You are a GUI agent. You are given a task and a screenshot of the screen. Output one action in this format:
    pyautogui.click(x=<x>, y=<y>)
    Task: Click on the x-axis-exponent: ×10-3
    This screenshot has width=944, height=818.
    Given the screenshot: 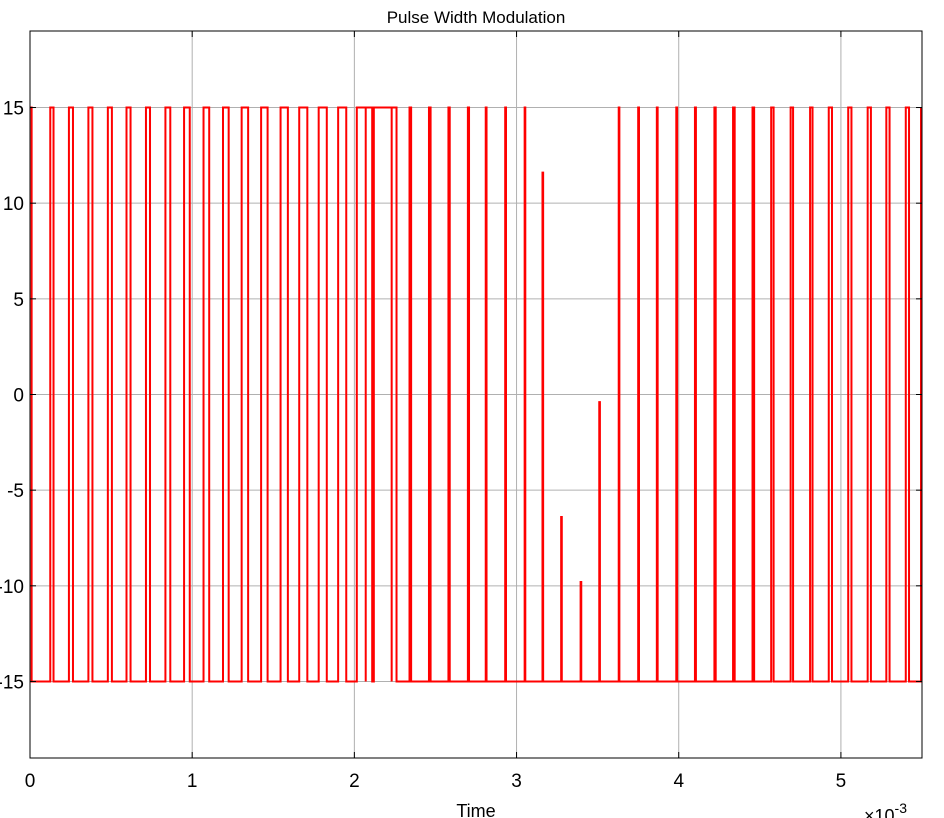 What is the action you would take?
    pyautogui.click(x=885, y=809)
    